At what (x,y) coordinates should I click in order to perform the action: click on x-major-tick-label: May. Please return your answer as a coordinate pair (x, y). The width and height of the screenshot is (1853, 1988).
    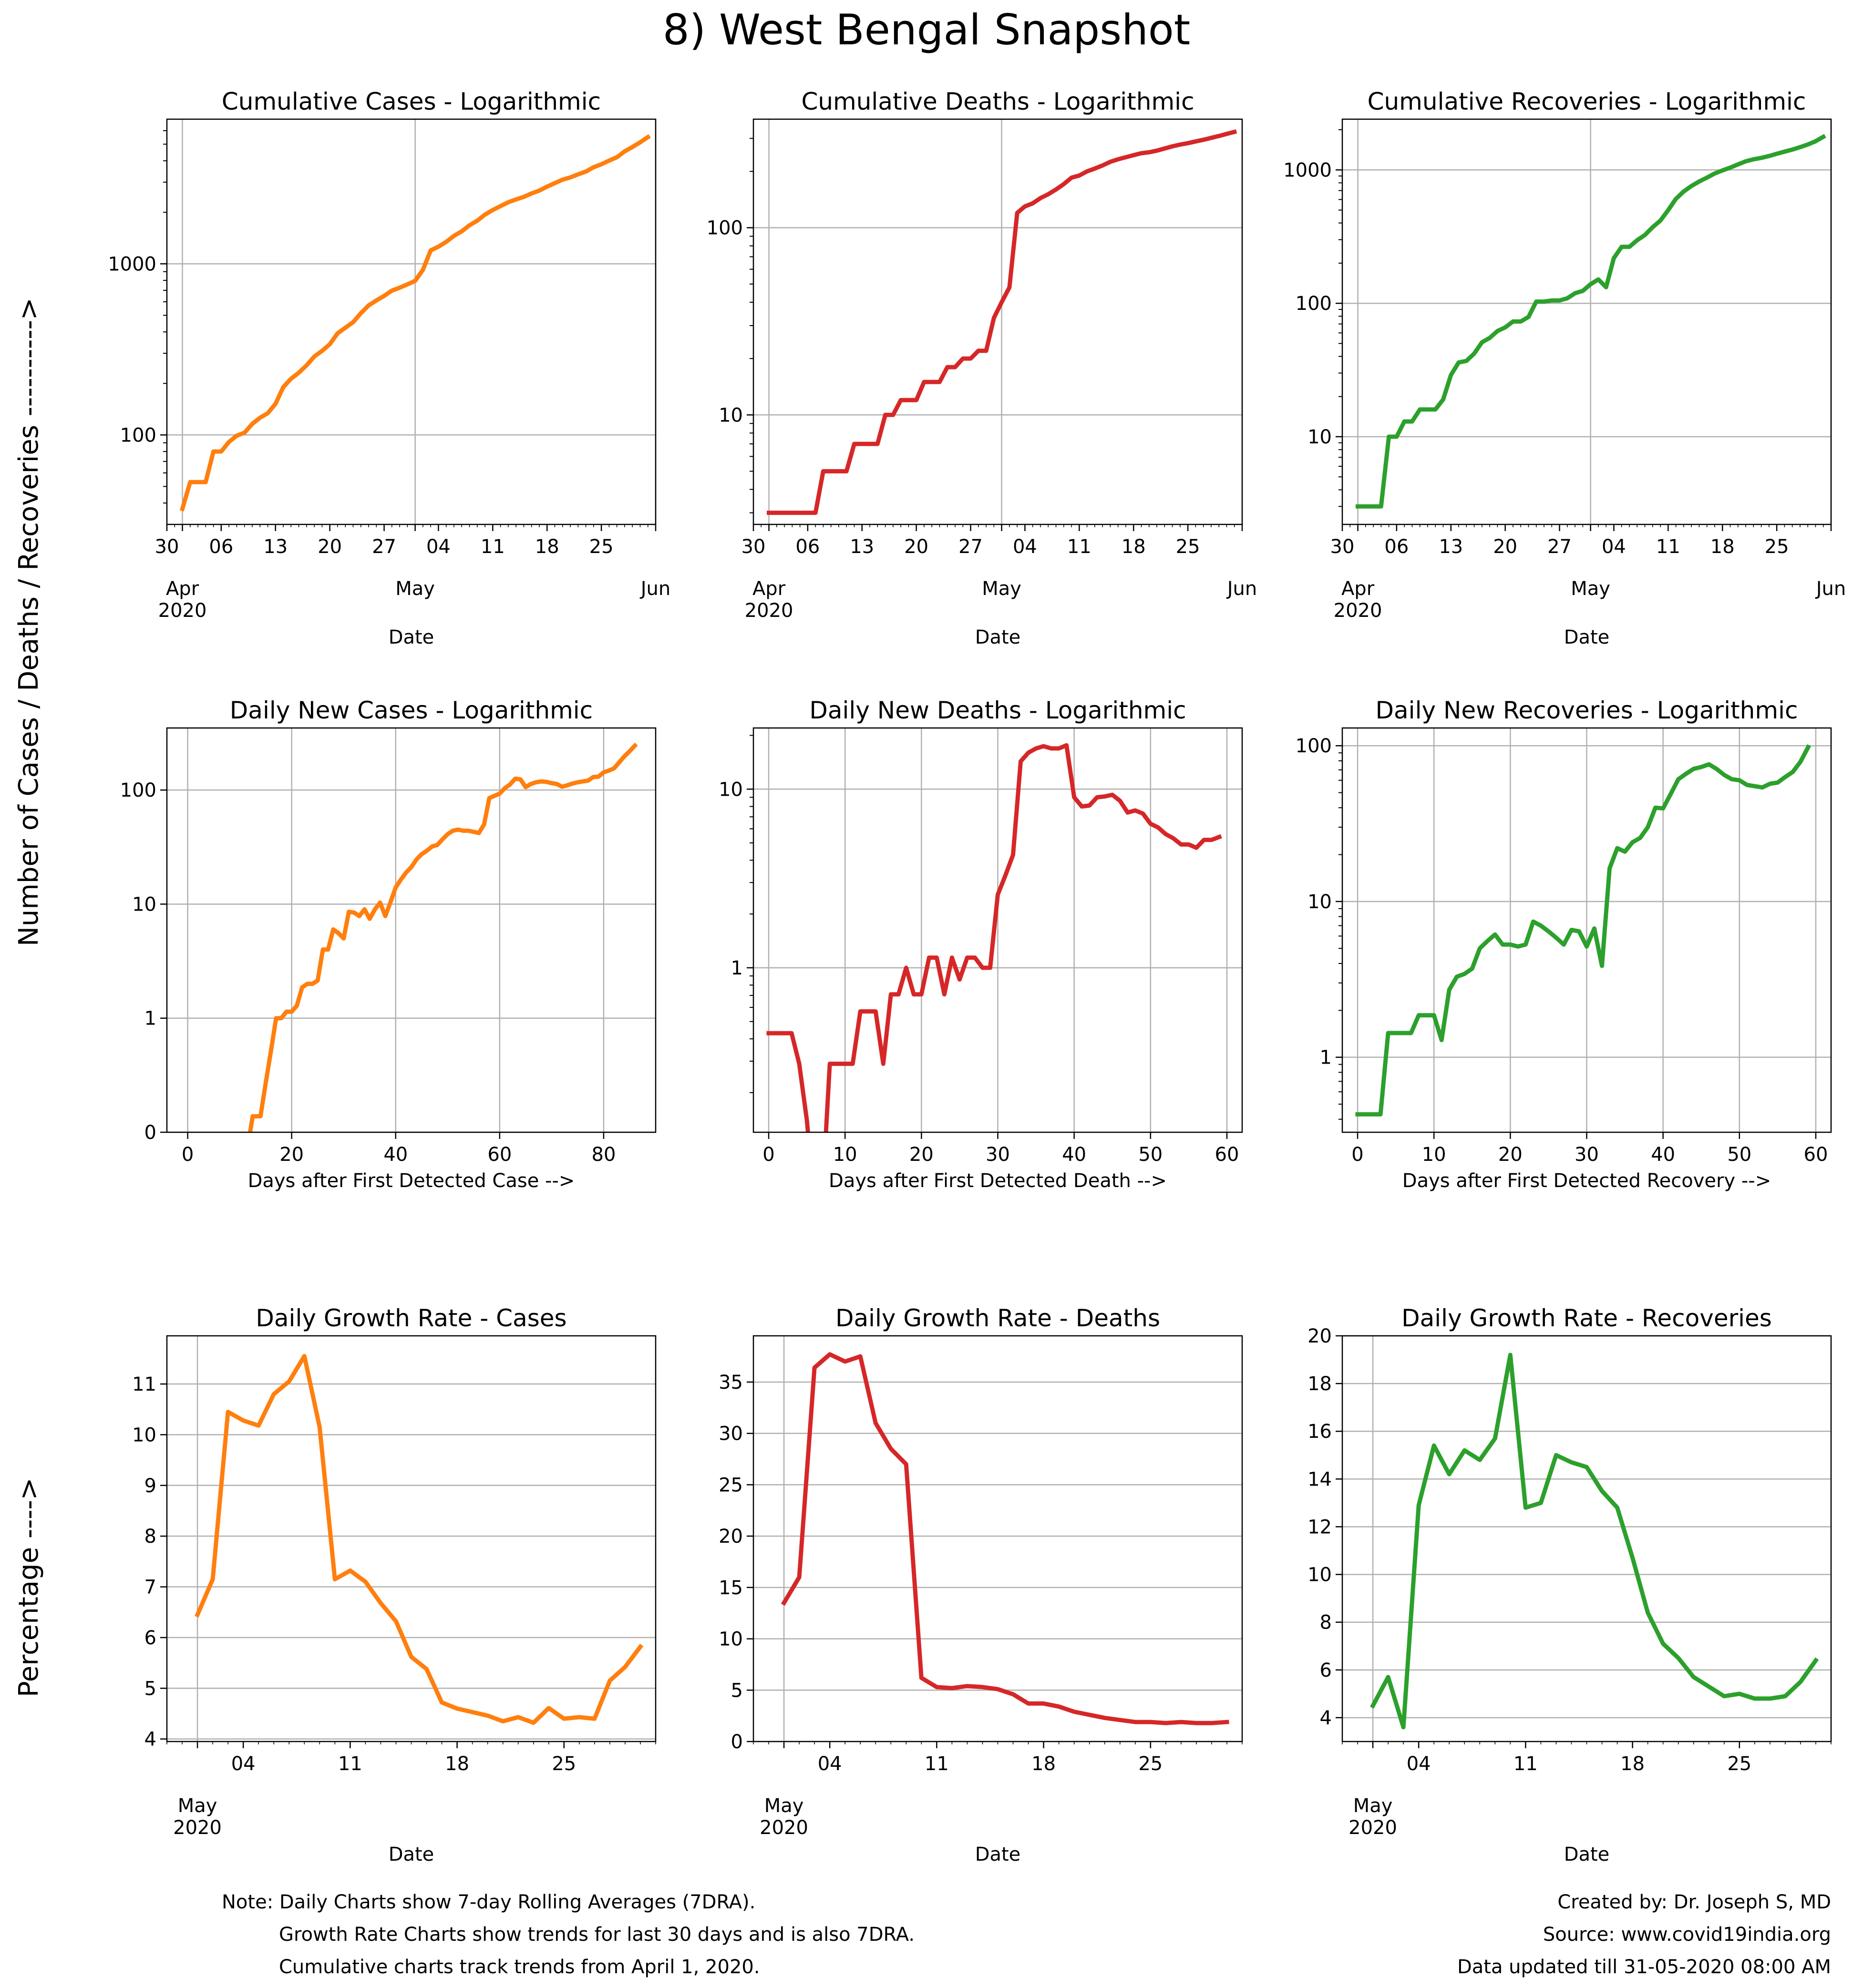
    Looking at the image, I should click on (1590, 589).